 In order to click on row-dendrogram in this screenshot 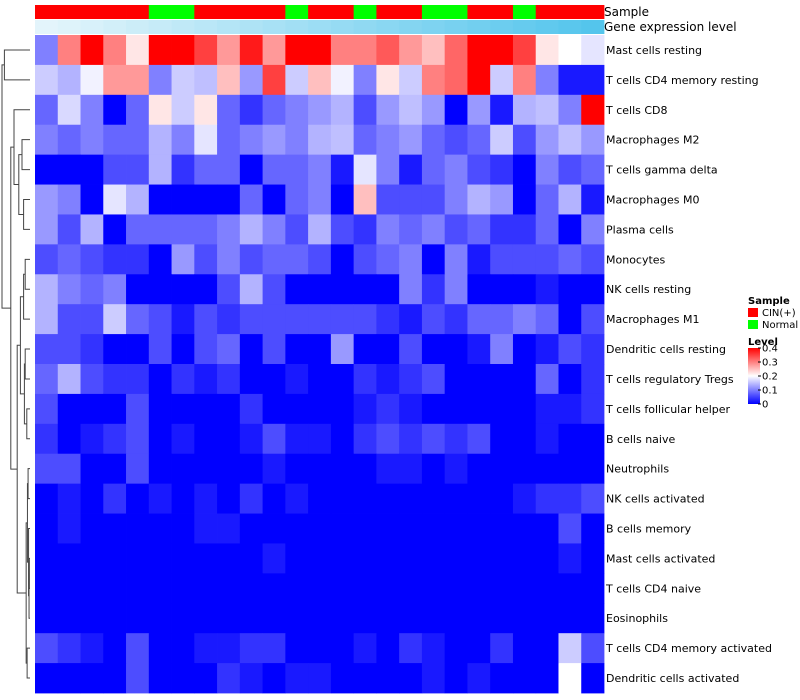, I will do `click(15, 364)`.